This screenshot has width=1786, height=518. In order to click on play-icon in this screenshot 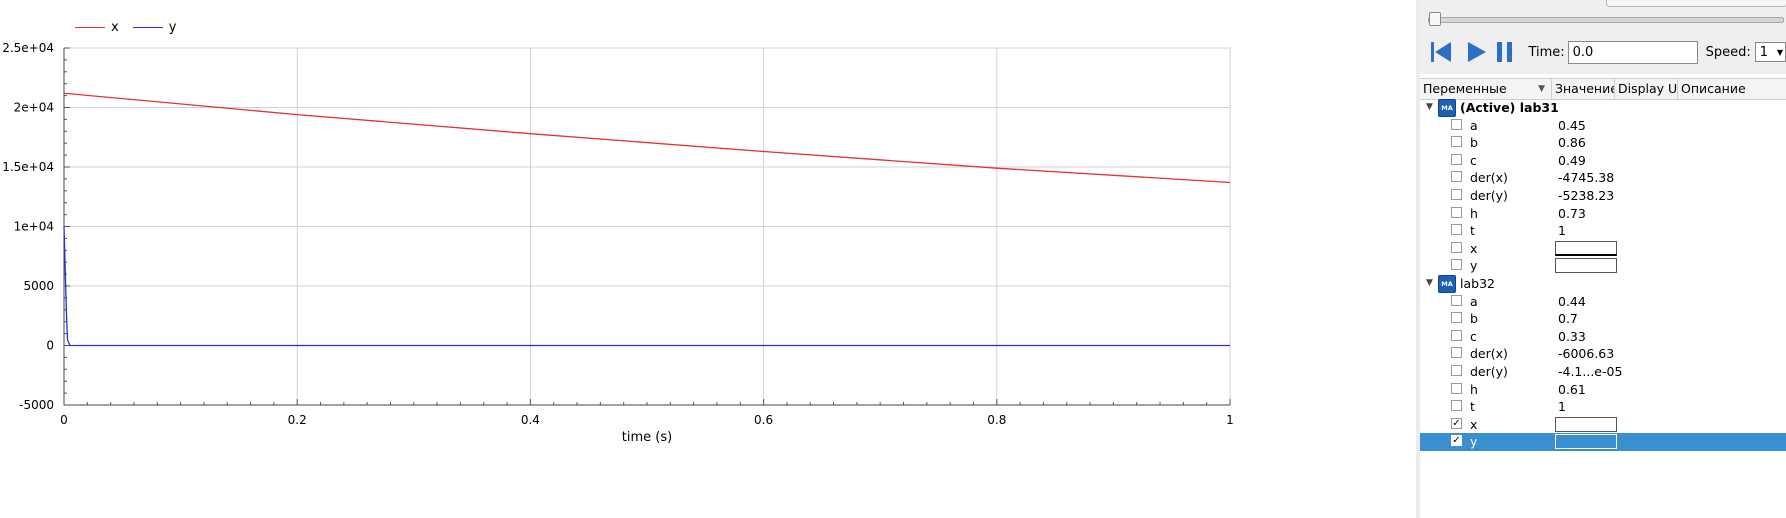, I will do `click(1477, 52)`.